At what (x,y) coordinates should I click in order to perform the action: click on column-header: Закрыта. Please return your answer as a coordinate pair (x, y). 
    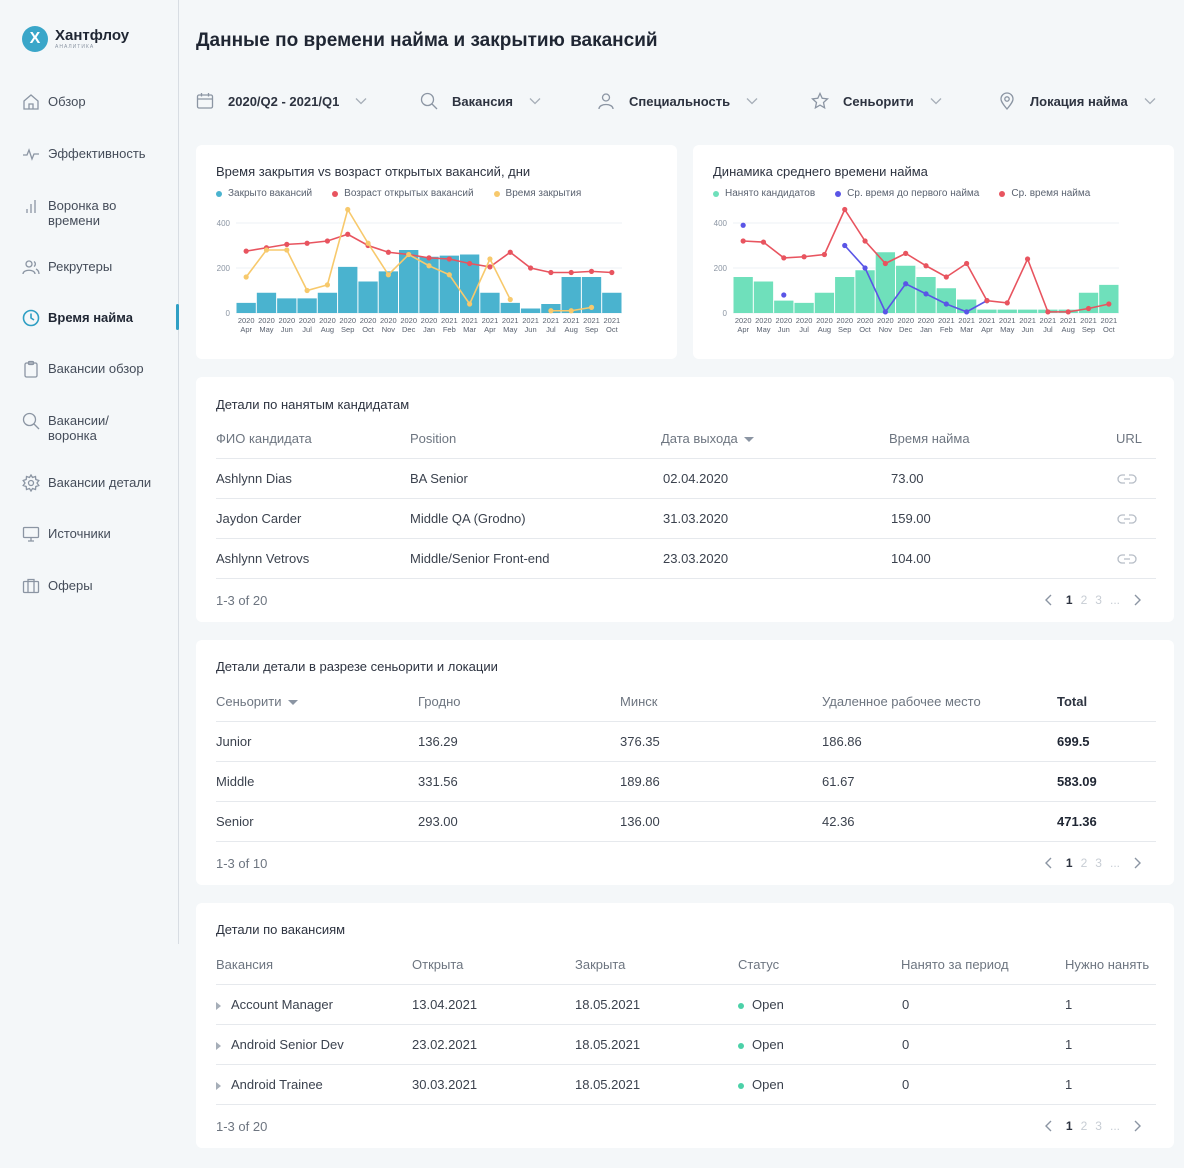
    Looking at the image, I should click on (600, 964).